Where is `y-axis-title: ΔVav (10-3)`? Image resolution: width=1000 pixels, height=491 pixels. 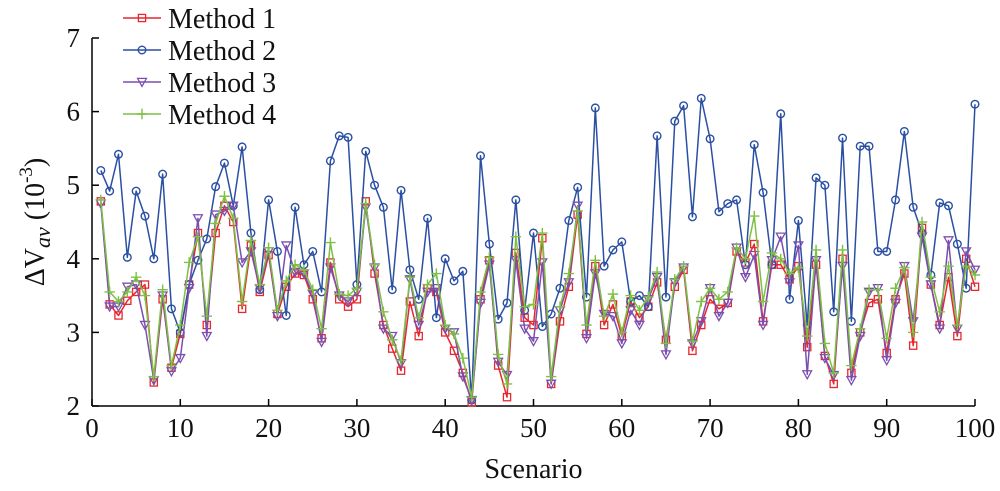
y-axis-title: ΔVav (10-3) is located at coordinates (35, 222).